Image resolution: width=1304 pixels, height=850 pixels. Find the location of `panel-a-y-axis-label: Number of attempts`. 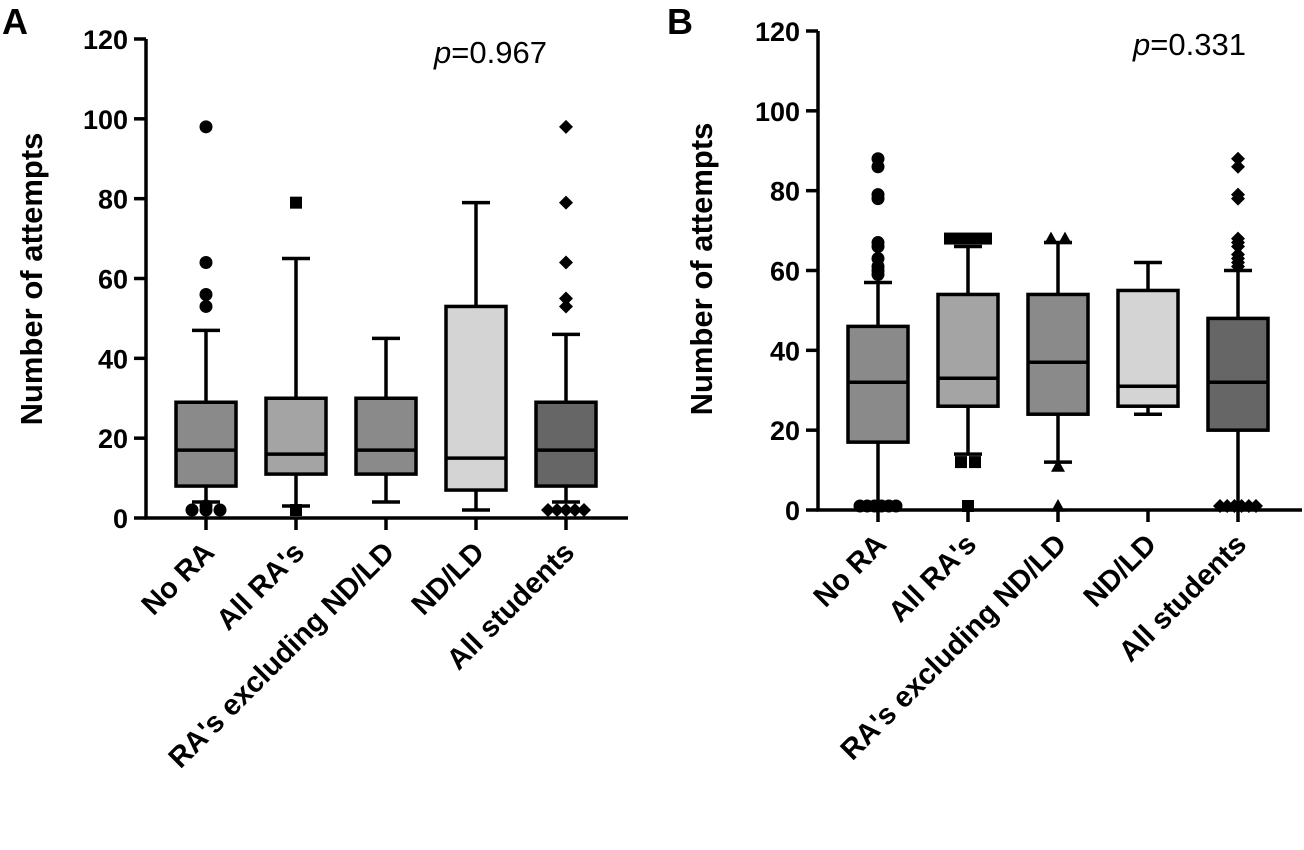

panel-a-y-axis-label: Number of attempts is located at coordinates (31, 279).